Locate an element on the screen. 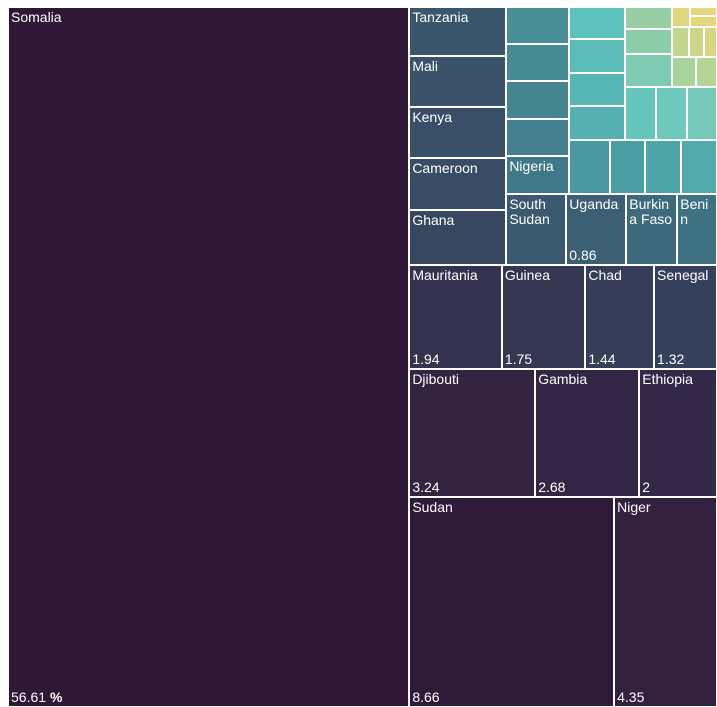 The image size is (717, 707). tile: Nigeria is located at coordinates (538, 175).